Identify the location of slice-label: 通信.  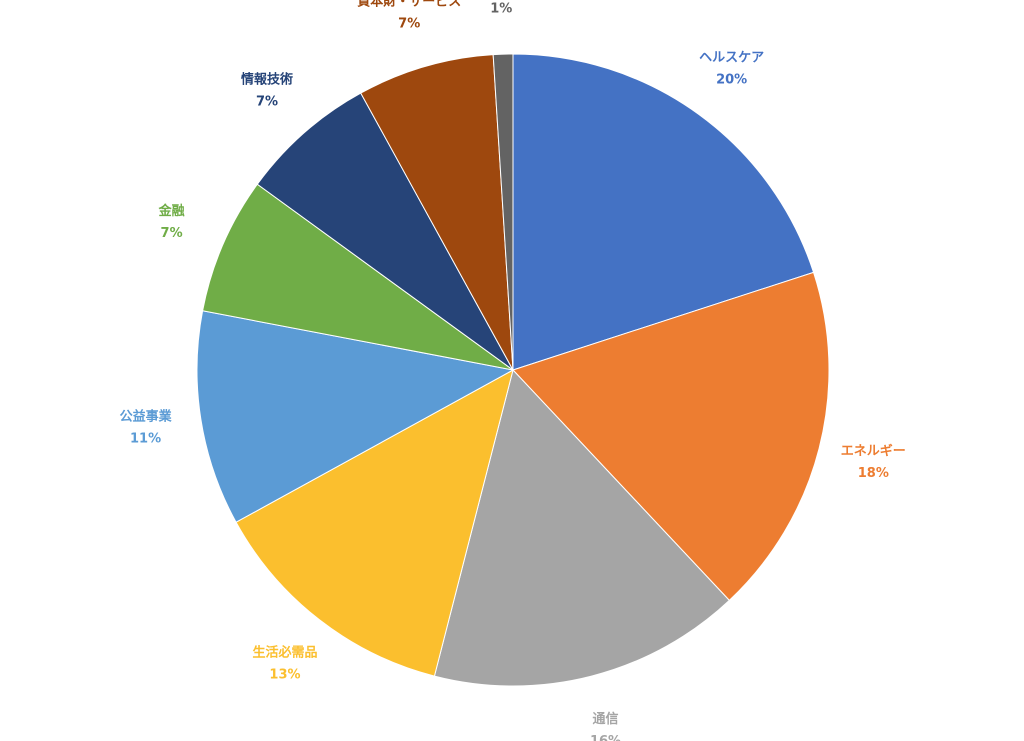
(606, 719).